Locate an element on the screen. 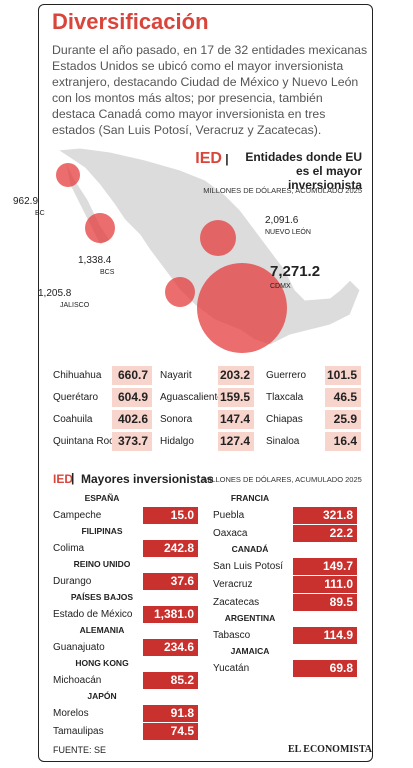  bubble-label: BC is located at coordinates (40, 213).